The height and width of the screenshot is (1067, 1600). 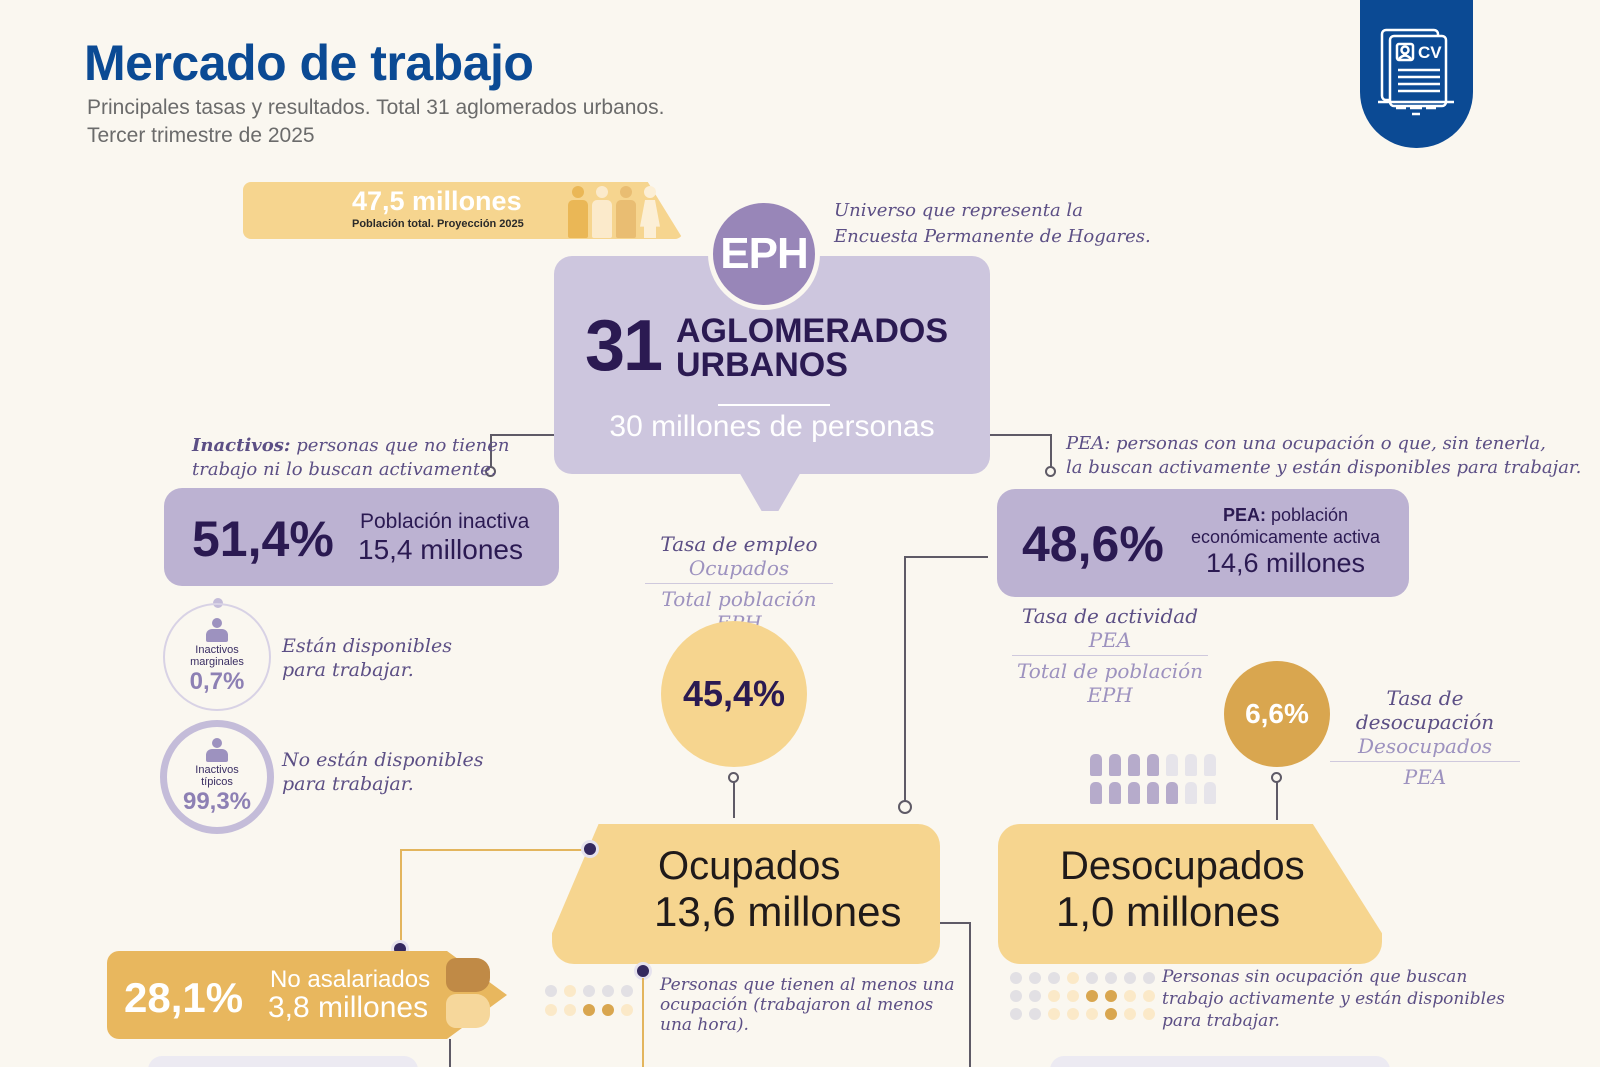 What do you see at coordinates (445, 521) in the screenshot?
I see `inactive-label: Población inactiva` at bounding box center [445, 521].